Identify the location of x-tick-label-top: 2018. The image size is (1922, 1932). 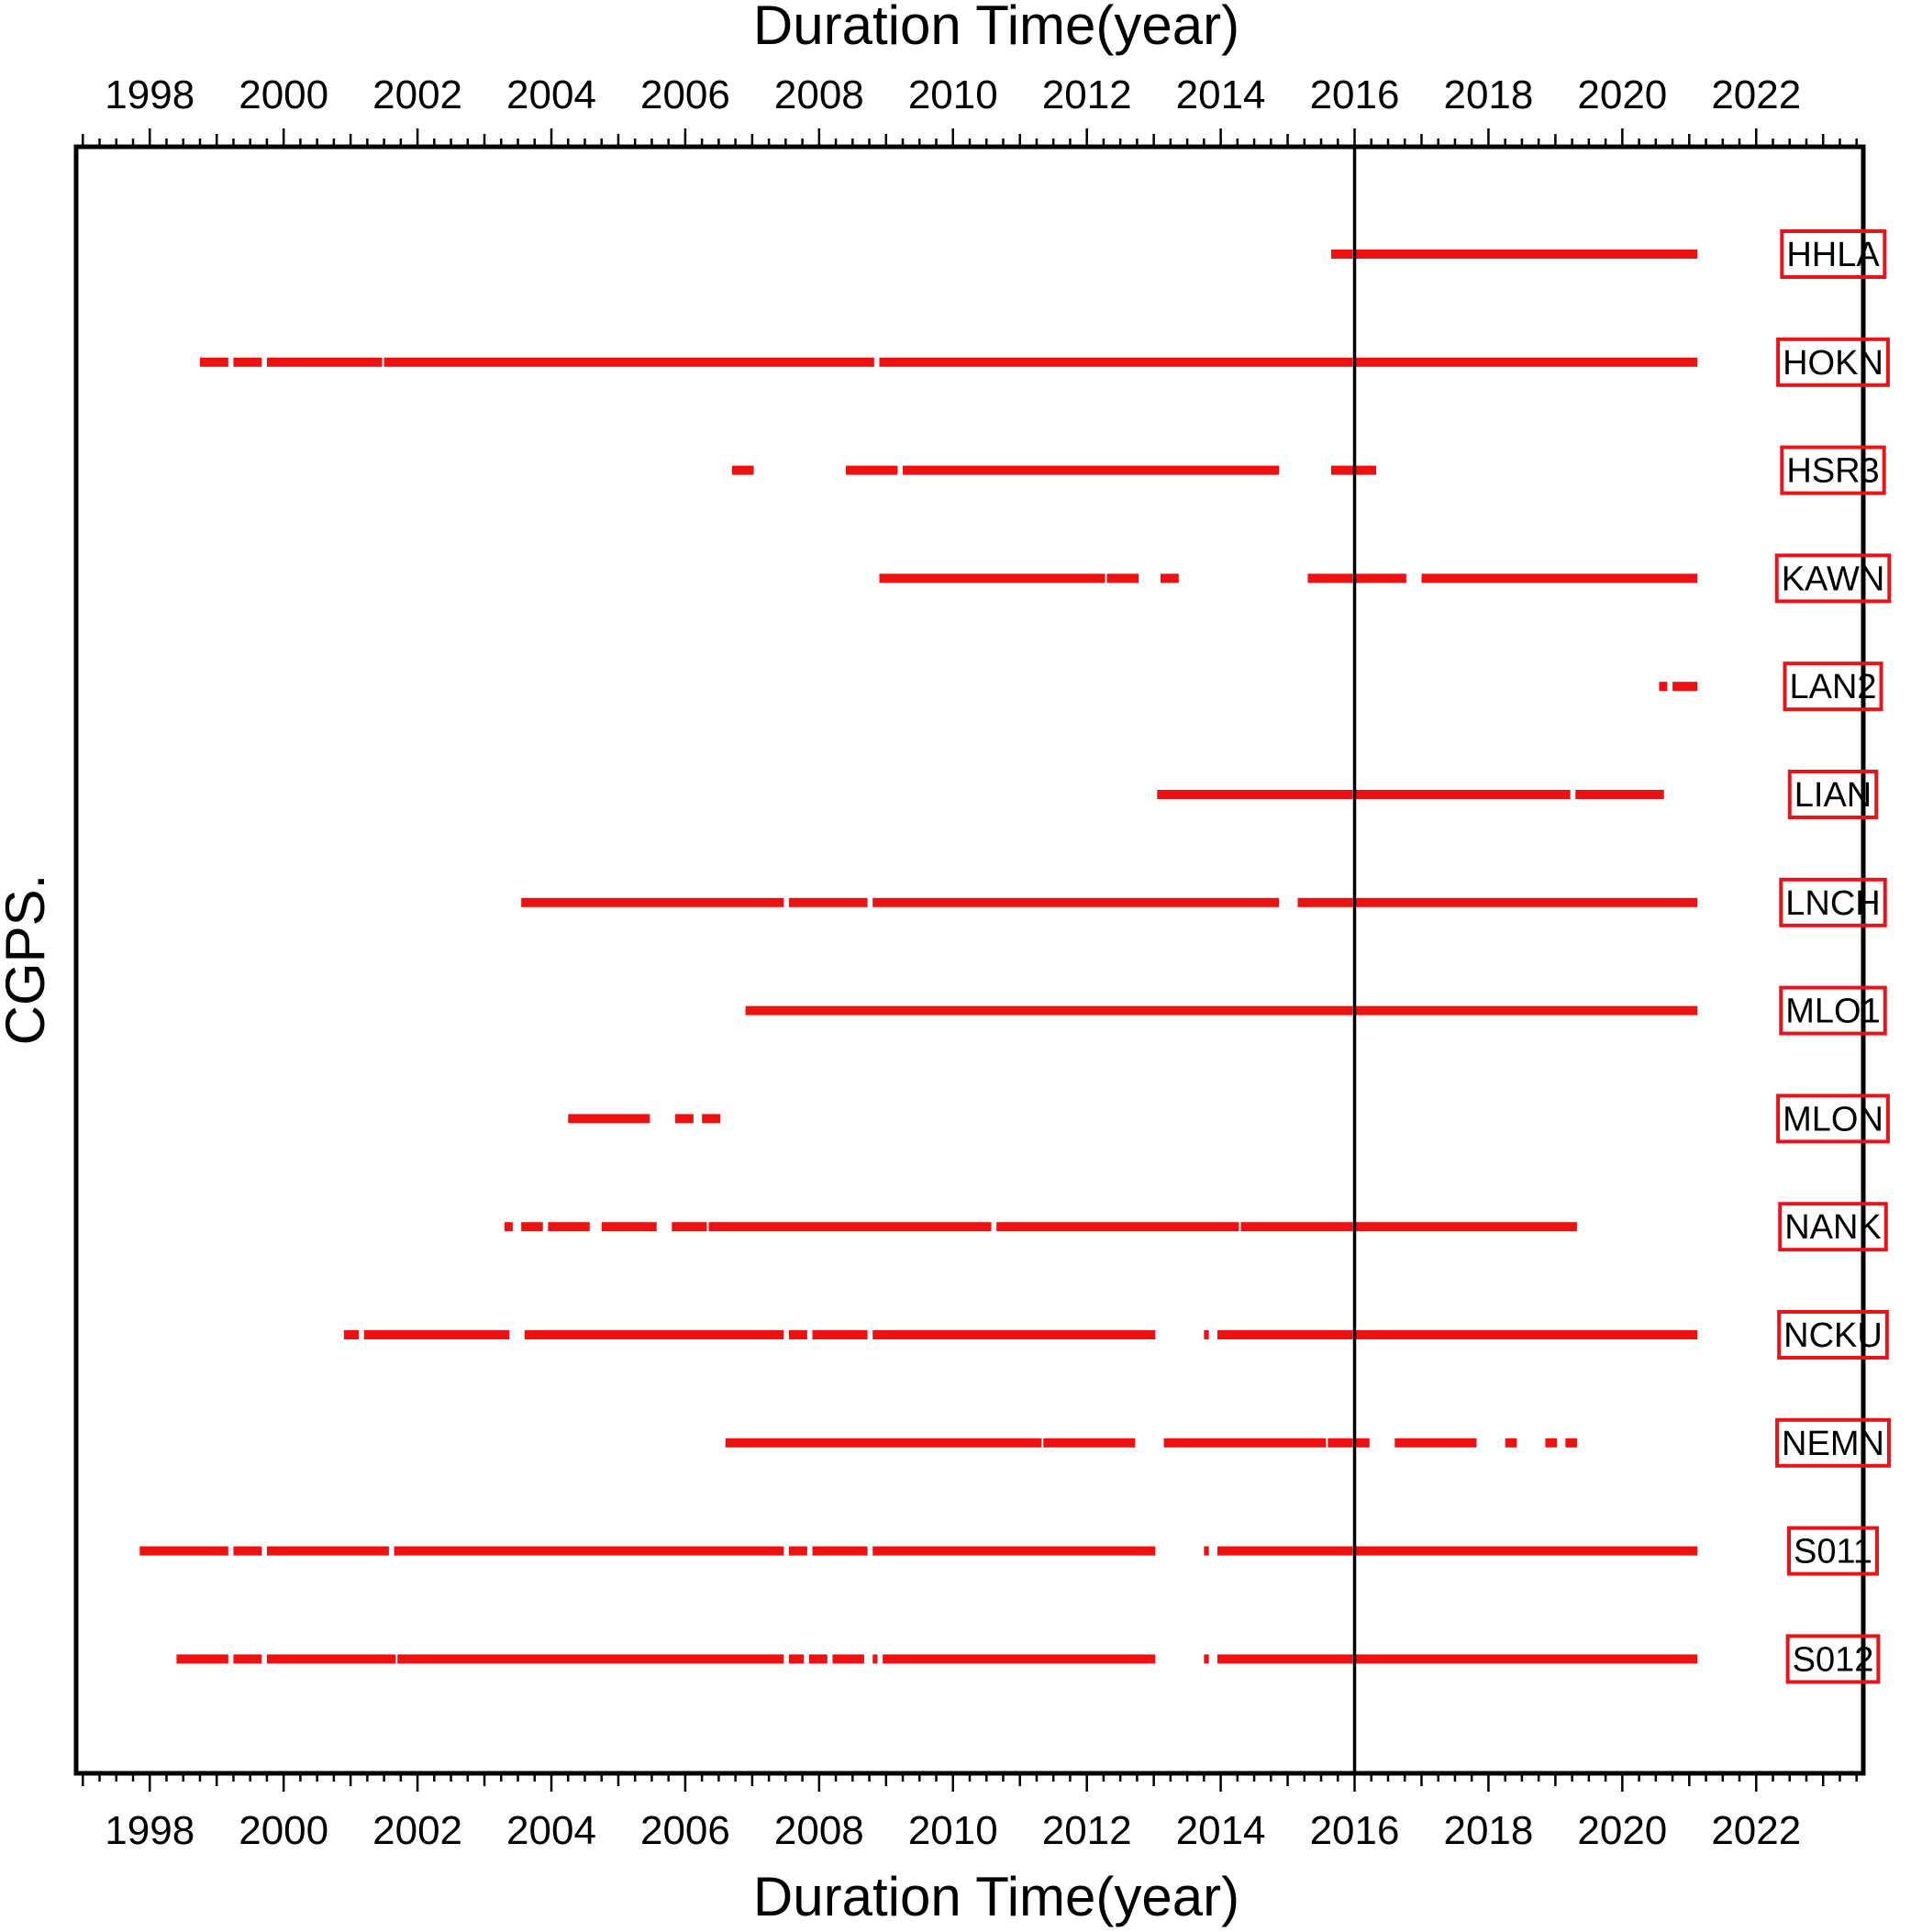
(1488, 94).